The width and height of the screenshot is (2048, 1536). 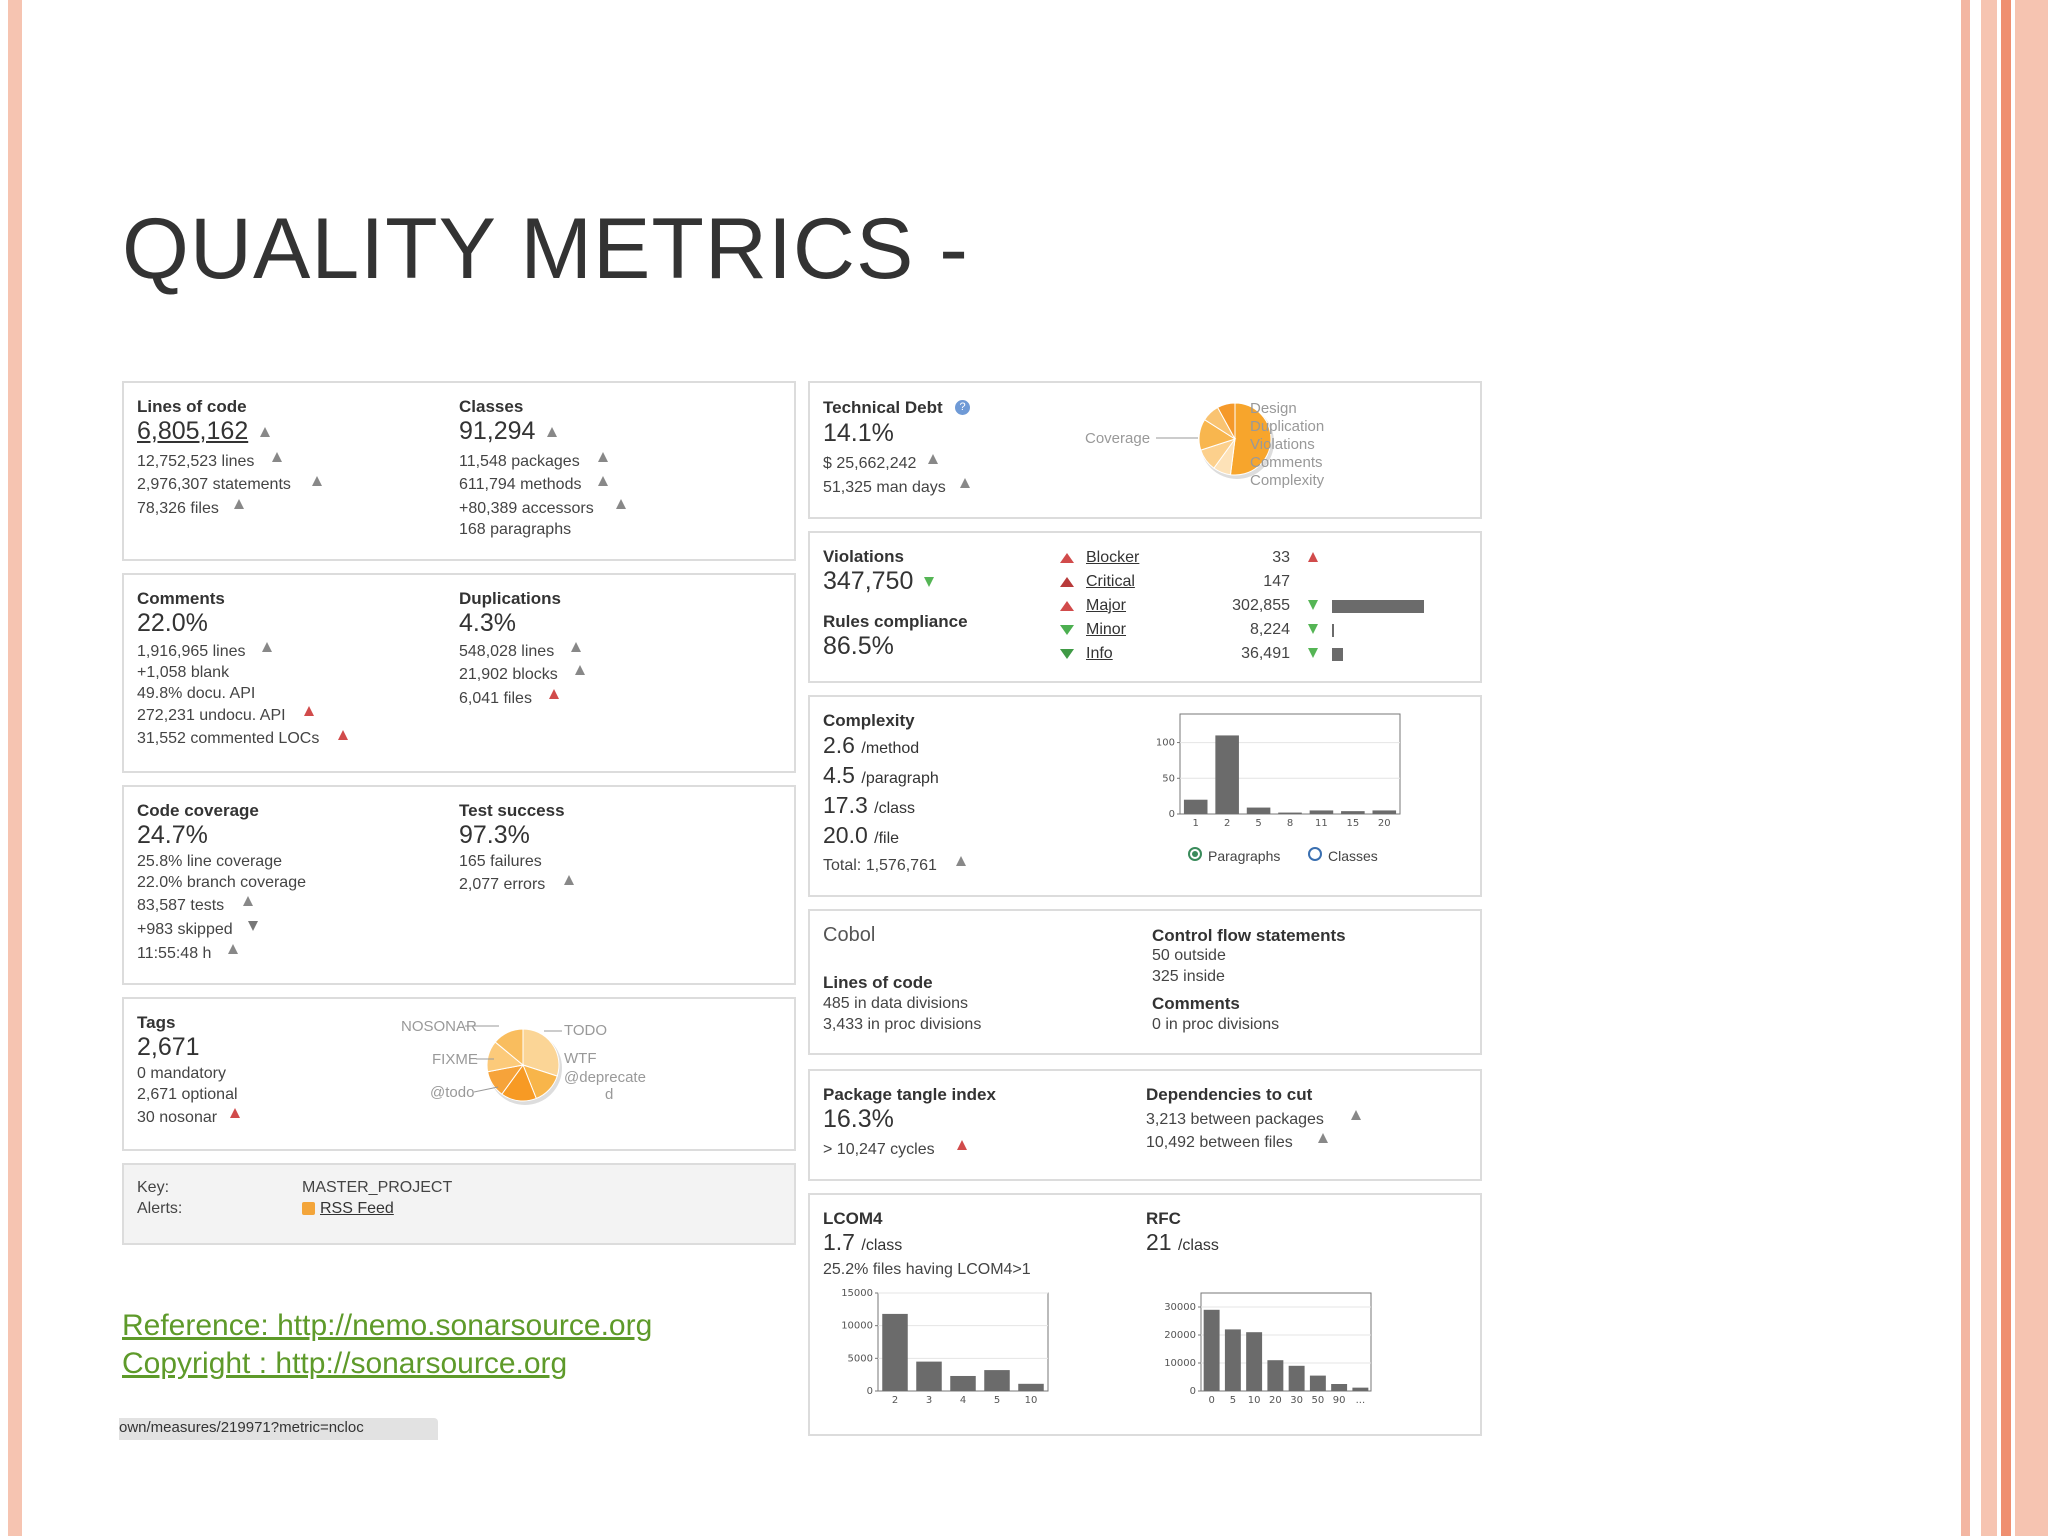 What do you see at coordinates (585, 1030) in the screenshot?
I see `pie-label-todo: TODO` at bounding box center [585, 1030].